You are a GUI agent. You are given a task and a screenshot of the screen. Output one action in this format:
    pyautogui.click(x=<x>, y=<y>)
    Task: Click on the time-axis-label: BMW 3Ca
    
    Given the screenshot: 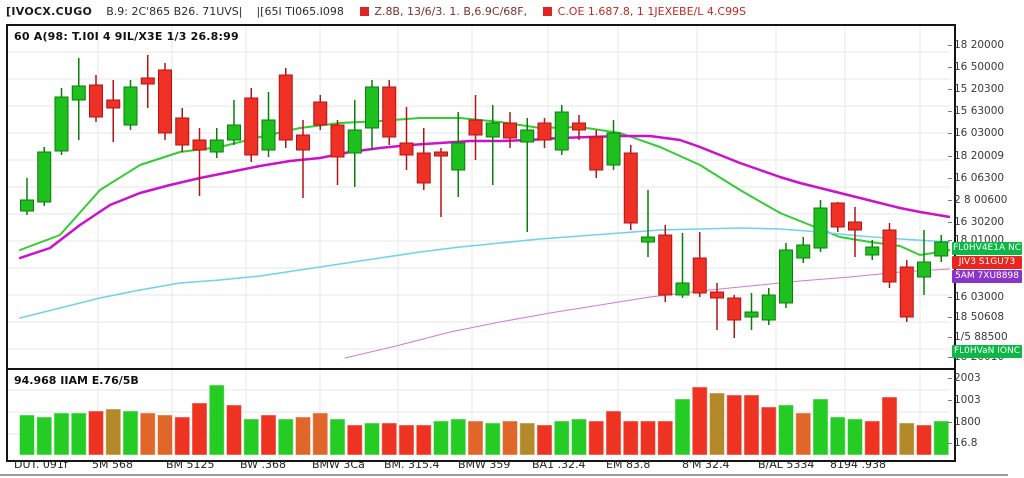 What is the action you would take?
    pyautogui.click(x=338, y=464)
    